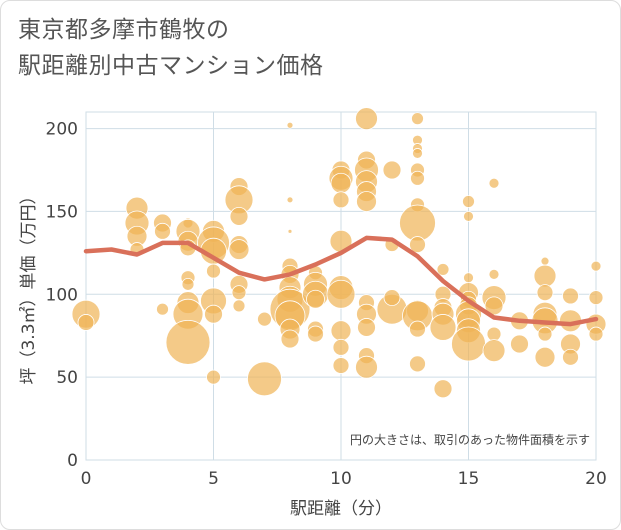 Image resolution: width=621 pixels, height=530 pixels. What do you see at coordinates (86, 479) in the screenshot?
I see `x-tick-label: 0` at bounding box center [86, 479].